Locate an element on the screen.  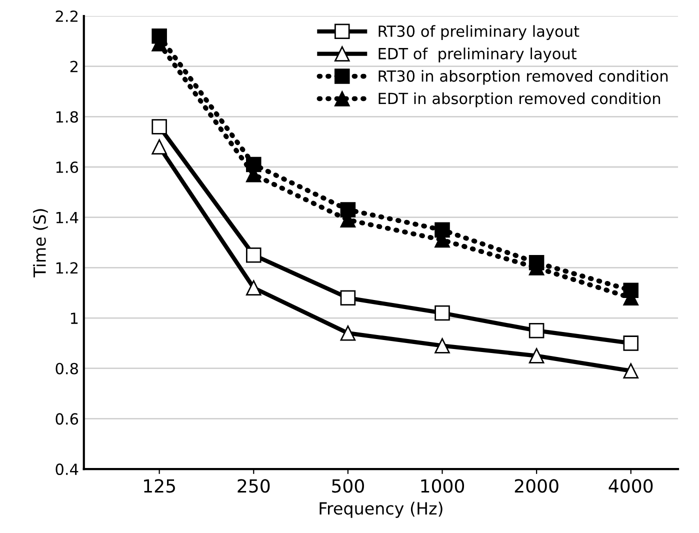
legend-label: EDT of preliminary layout is located at coordinates (477, 55).